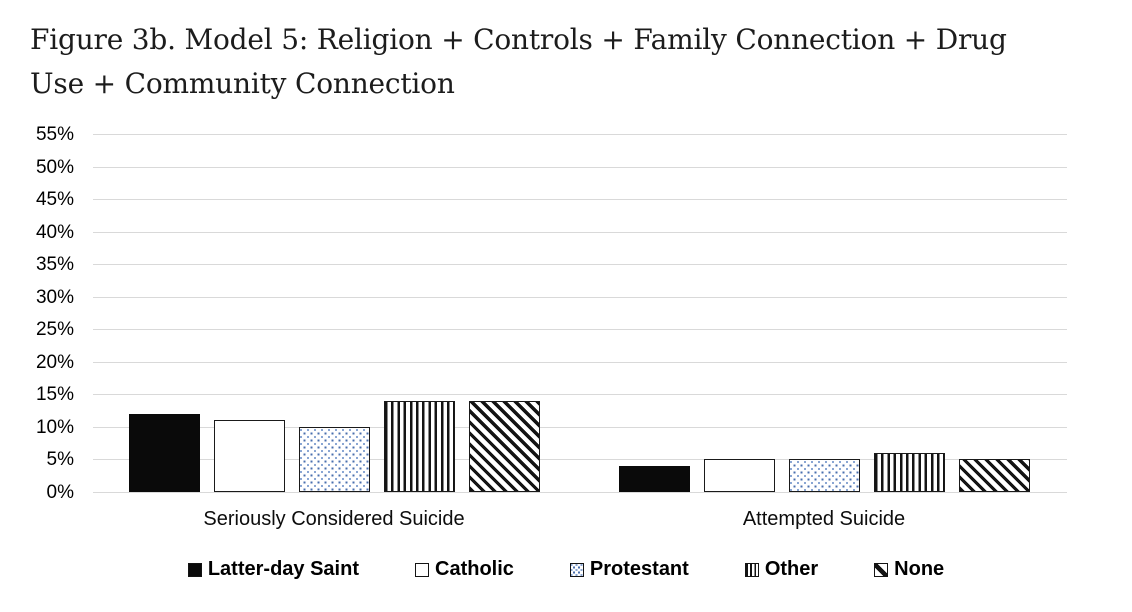  What do you see at coordinates (919, 569) in the screenshot?
I see `legend-label-none: None` at bounding box center [919, 569].